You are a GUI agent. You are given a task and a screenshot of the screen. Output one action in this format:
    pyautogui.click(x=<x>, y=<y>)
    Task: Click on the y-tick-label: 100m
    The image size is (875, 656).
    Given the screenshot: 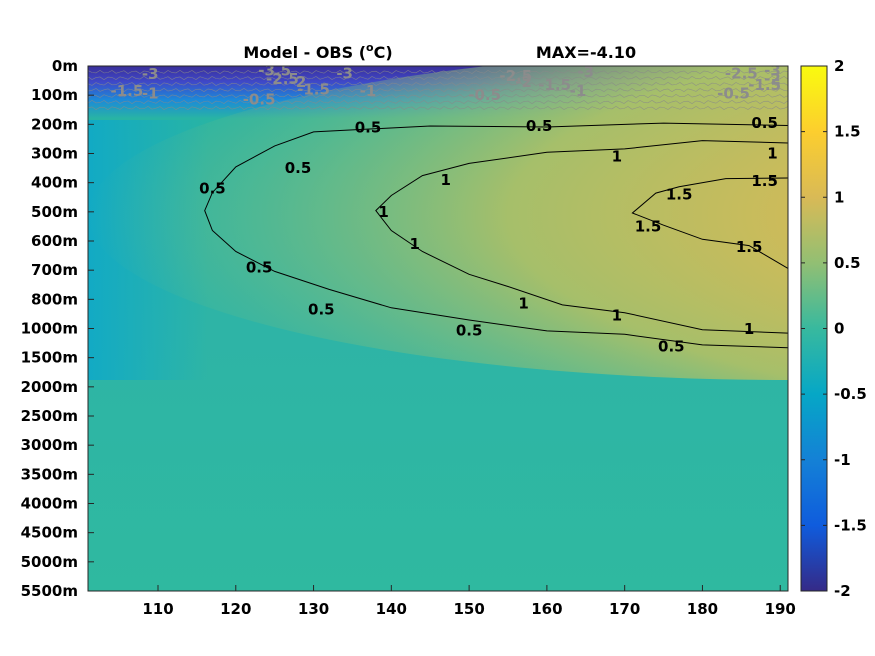 What is the action you would take?
    pyautogui.click(x=54, y=95)
    